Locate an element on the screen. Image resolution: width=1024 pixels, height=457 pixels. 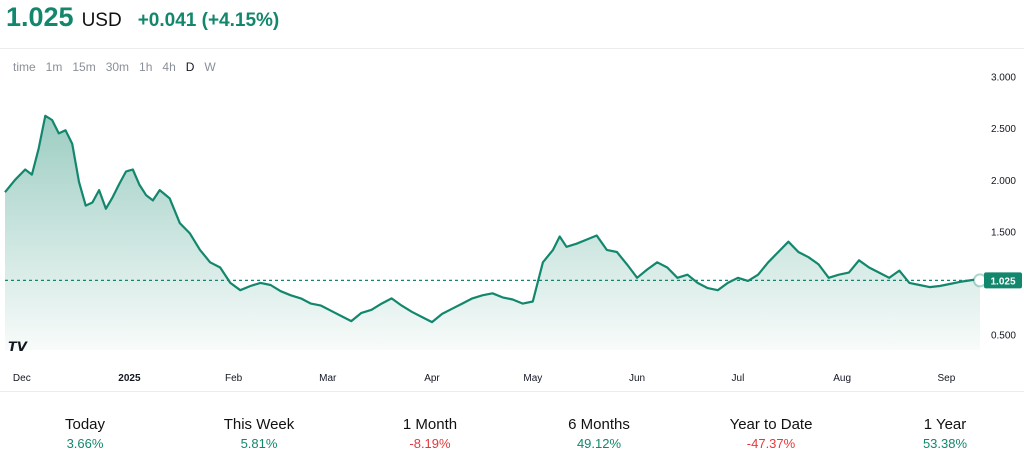
stat-value: 49.12% is located at coordinates (599, 443).